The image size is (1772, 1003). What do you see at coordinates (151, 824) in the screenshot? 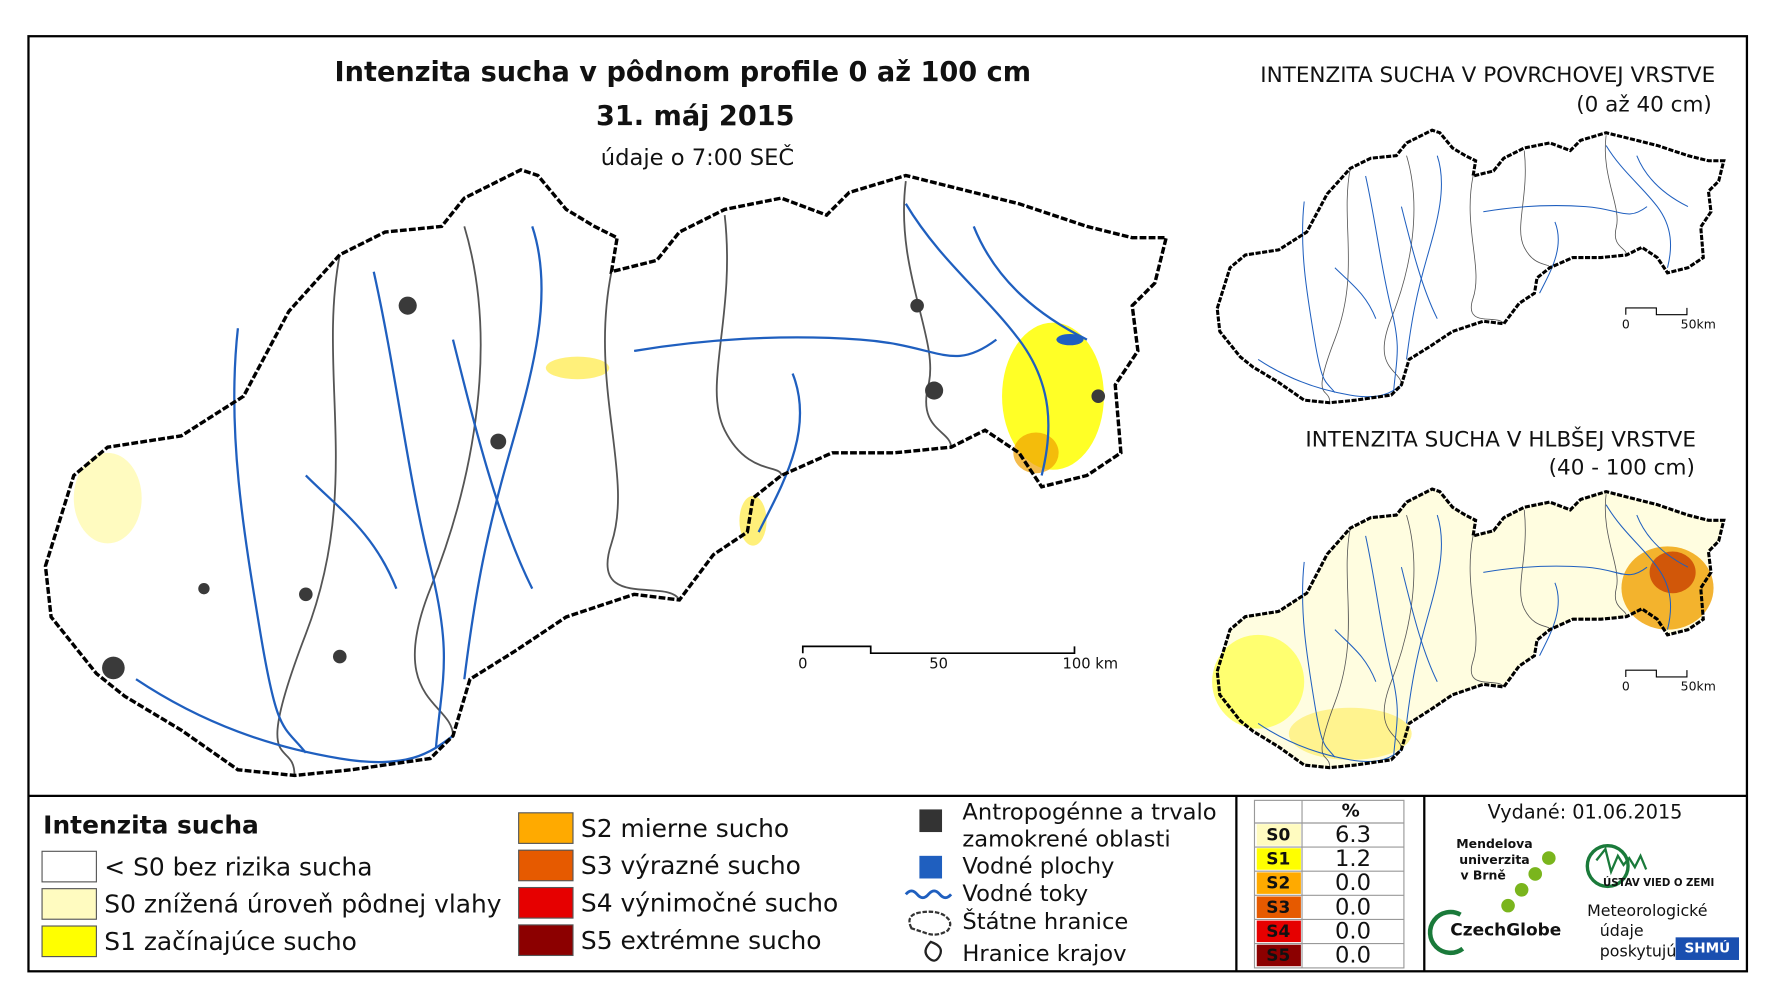
I see `legend-title: Intenzita sucha` at bounding box center [151, 824].